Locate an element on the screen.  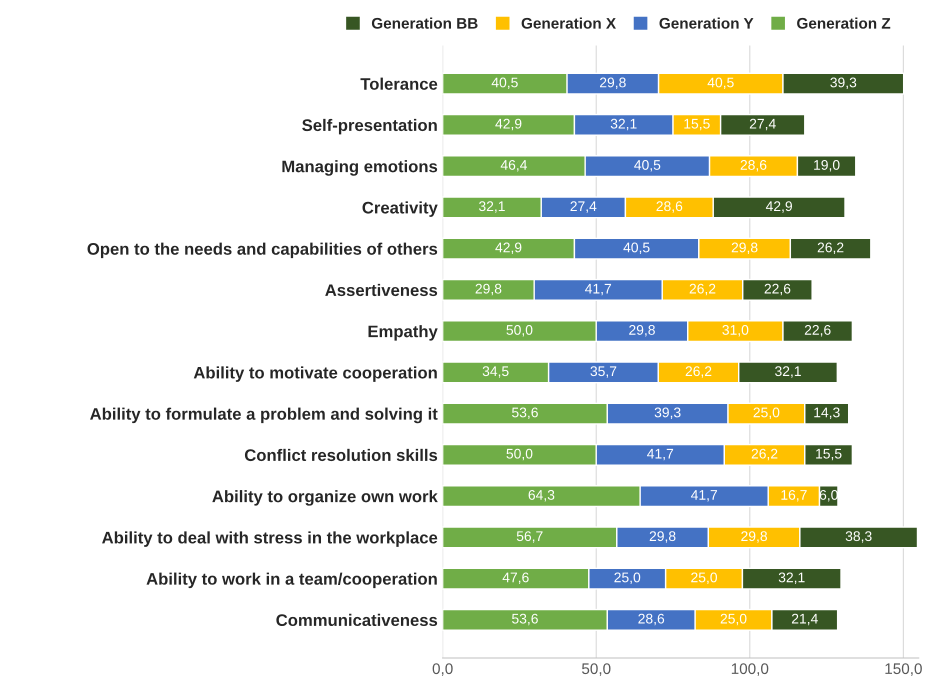
y-tick-label: Ability to formulate a problem and solving it is located at coordinates (264, 416).